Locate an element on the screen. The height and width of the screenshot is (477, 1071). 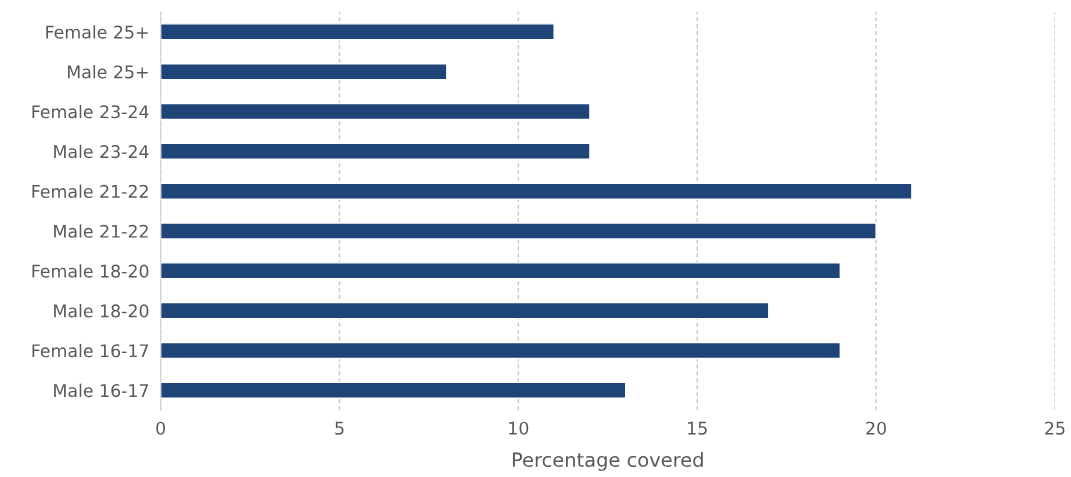
y-tick-label: Female 23-24 is located at coordinates (90, 111).